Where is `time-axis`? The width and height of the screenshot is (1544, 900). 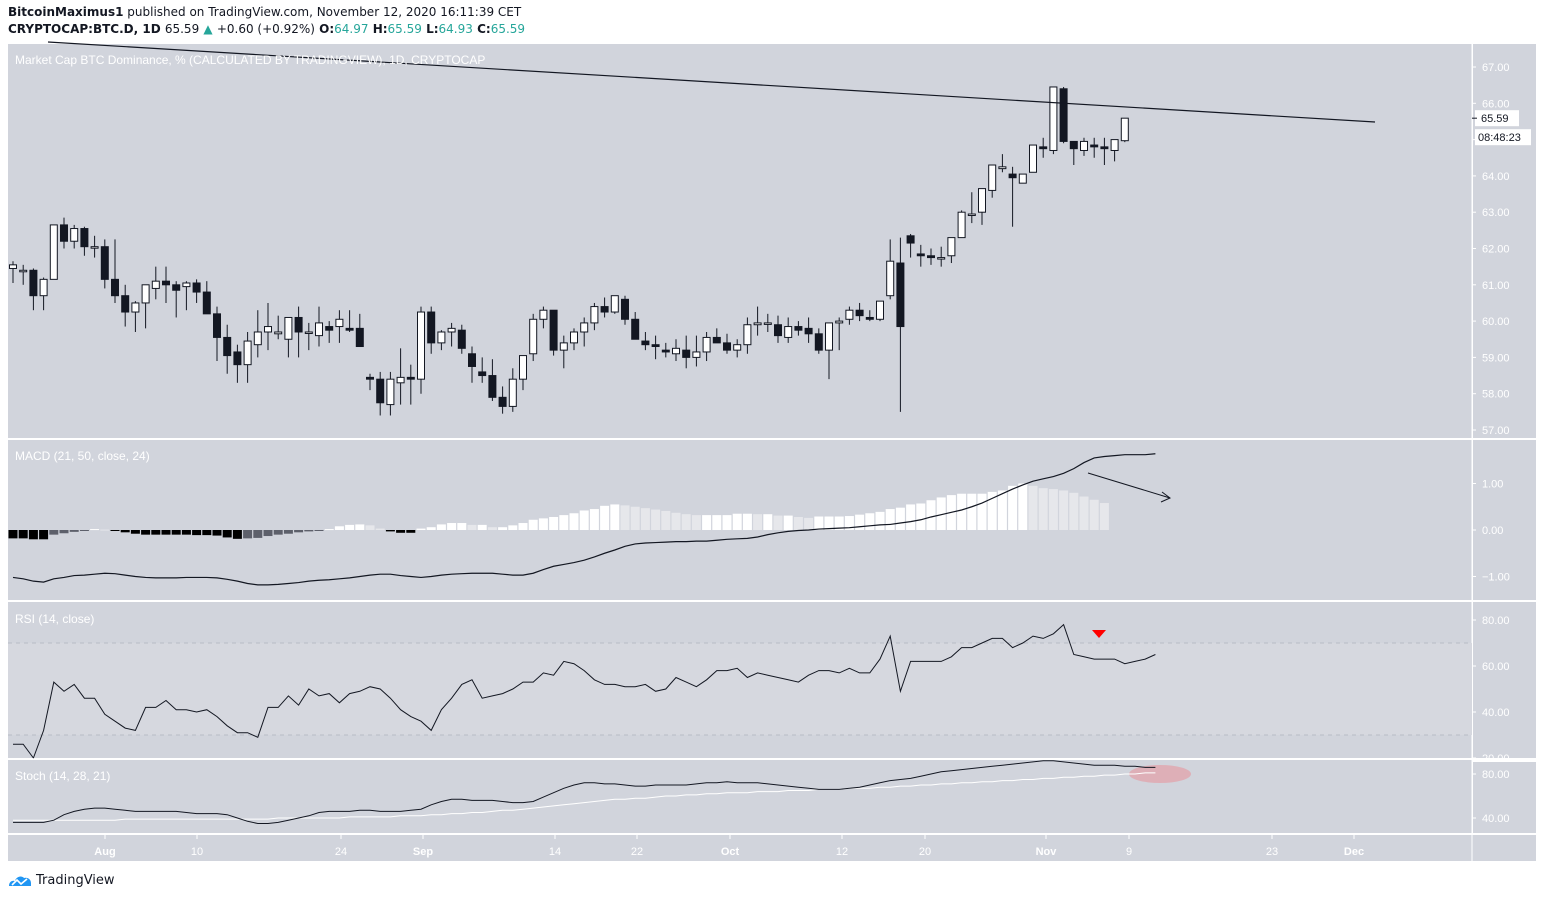 time-axis is located at coordinates (772, 848).